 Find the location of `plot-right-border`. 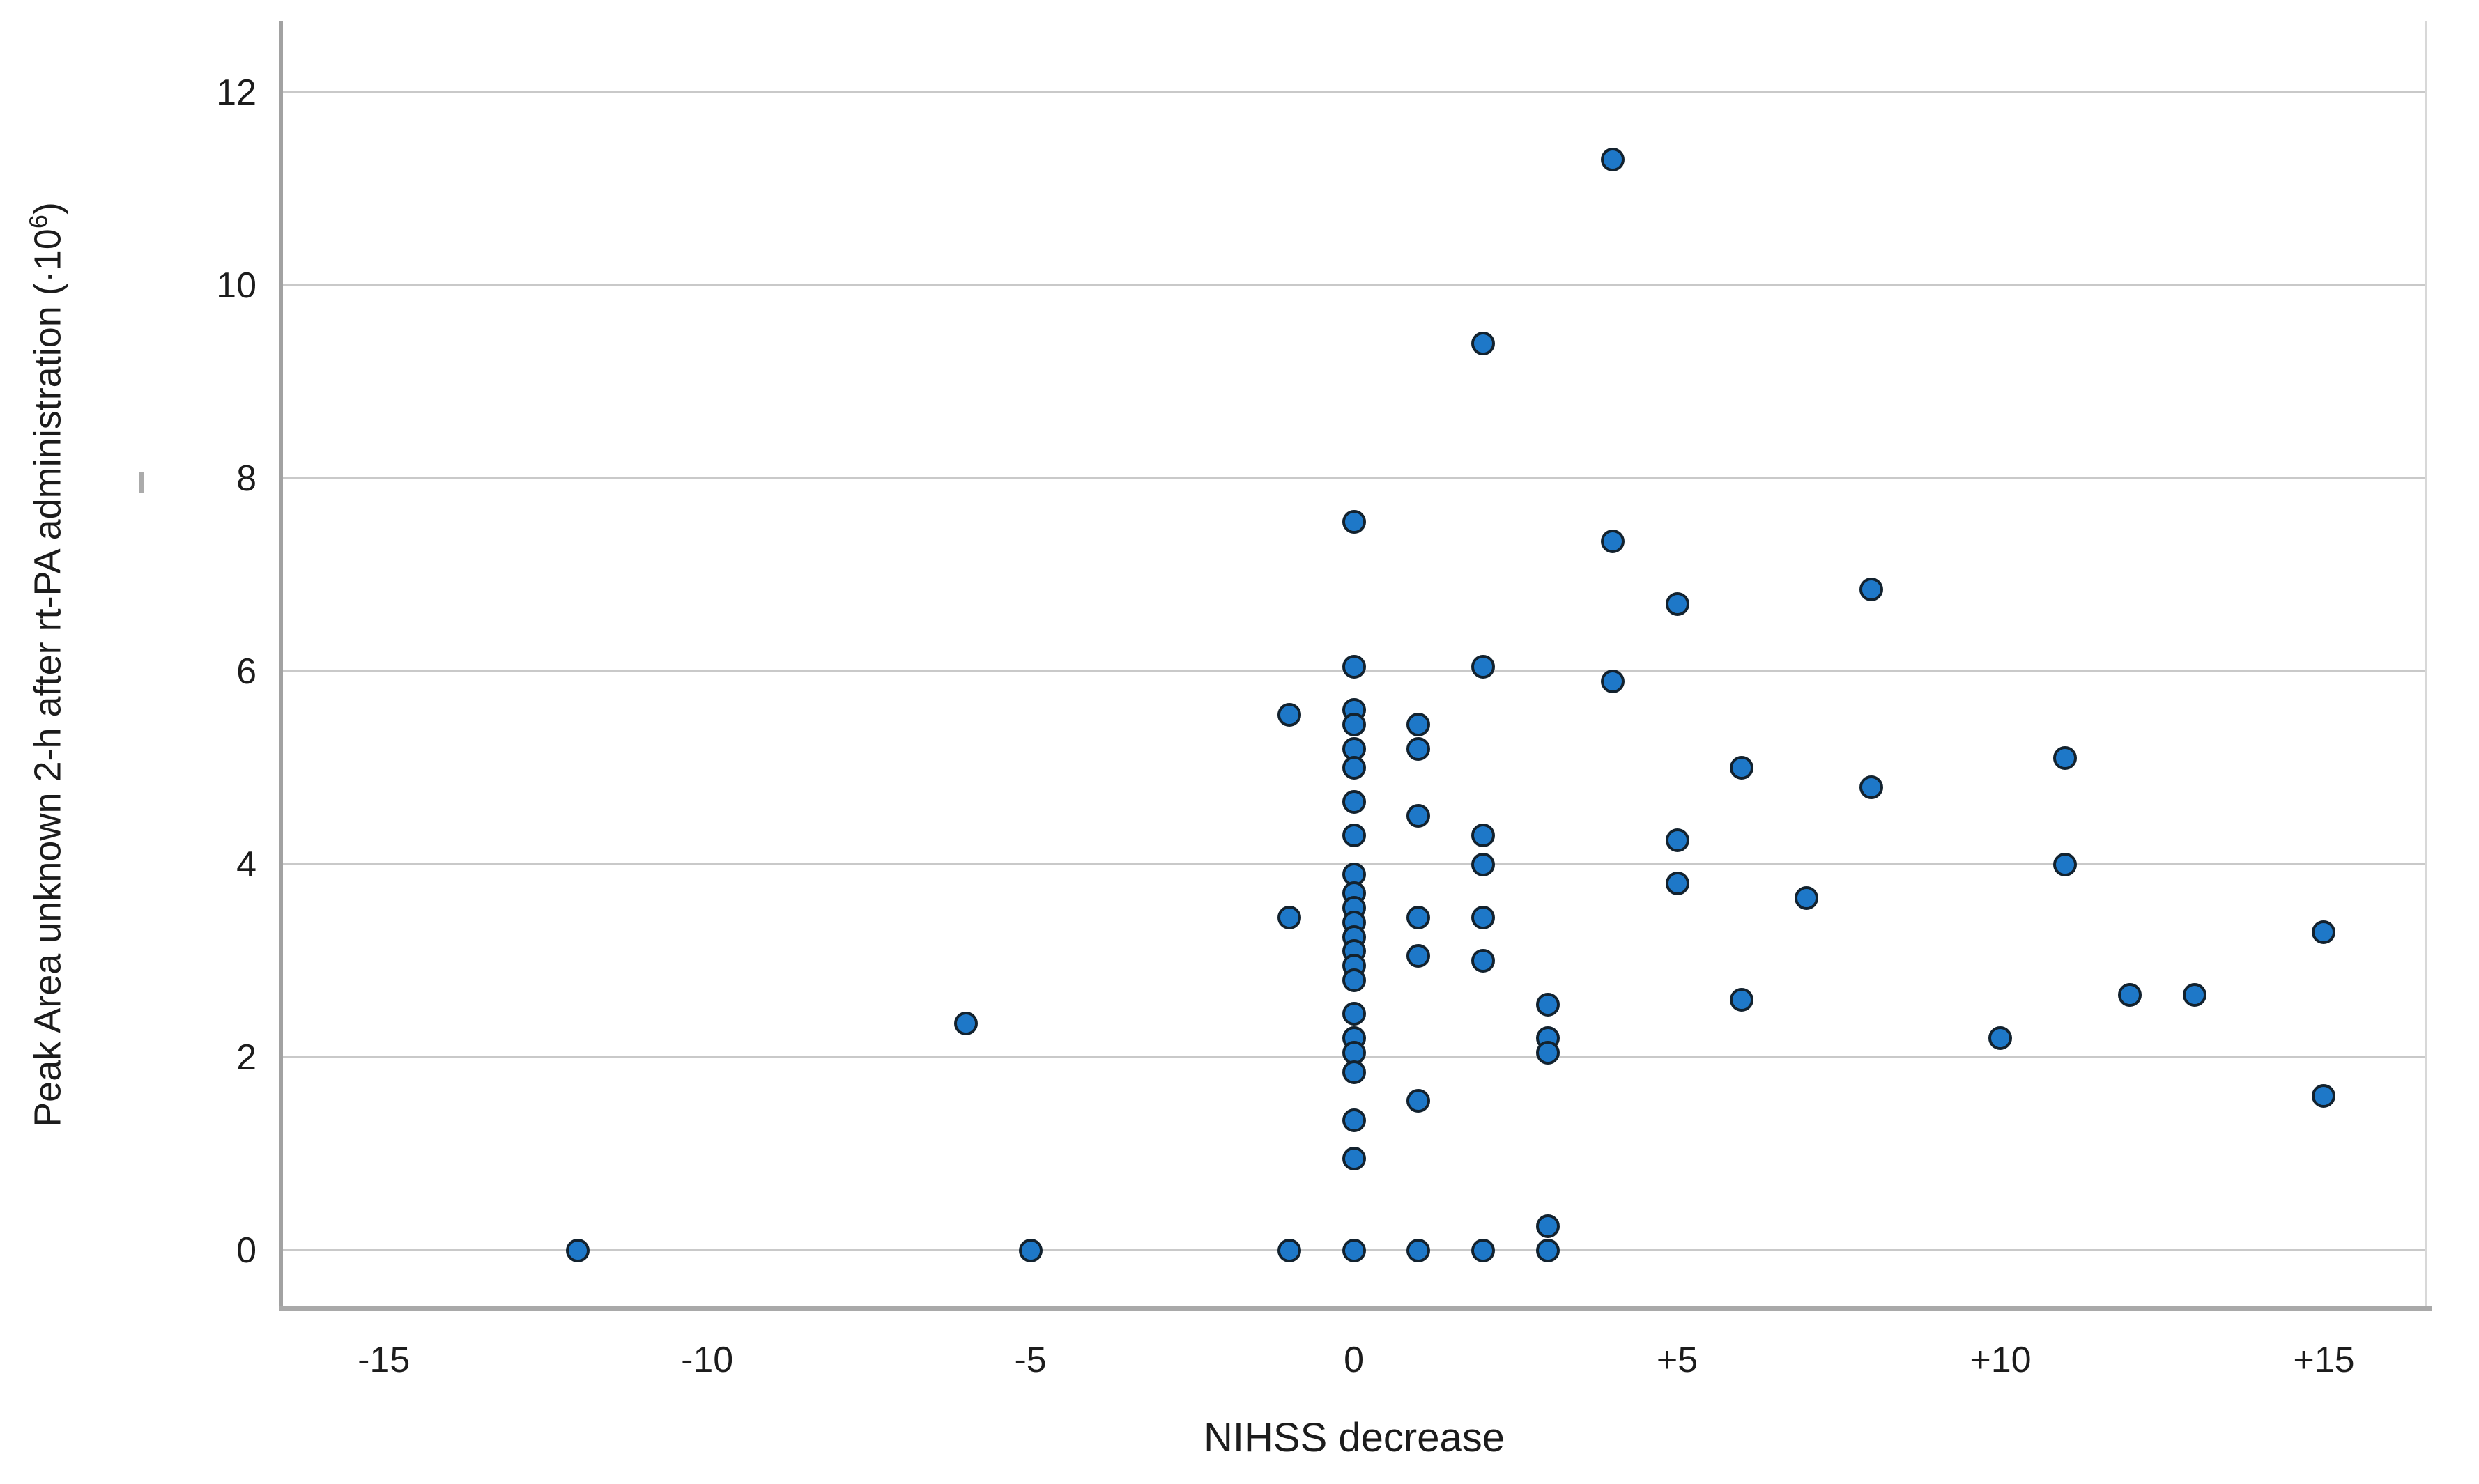

plot-right-border is located at coordinates (2426, 664).